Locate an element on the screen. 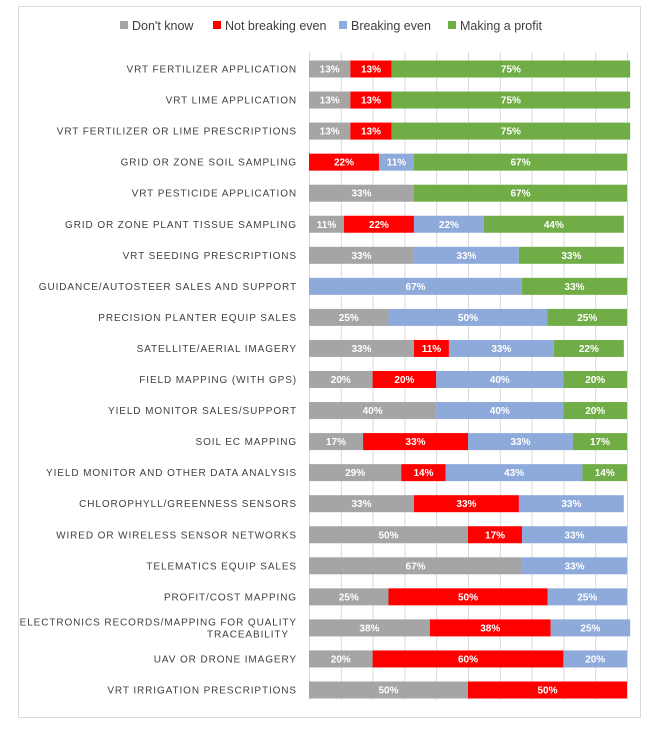 The image size is (654, 729). category-label: PRECISION PLANTER EQUIP SALES is located at coordinates (197, 318).